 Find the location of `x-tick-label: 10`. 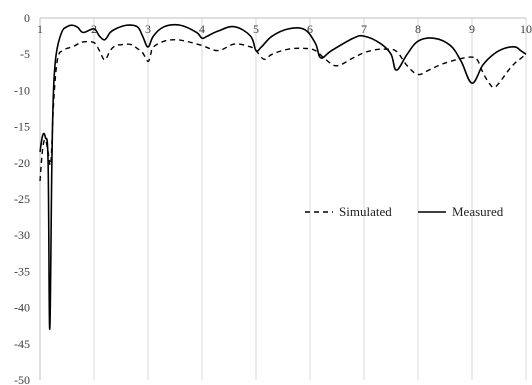

x-tick-label: 10 is located at coordinates (526, 29).